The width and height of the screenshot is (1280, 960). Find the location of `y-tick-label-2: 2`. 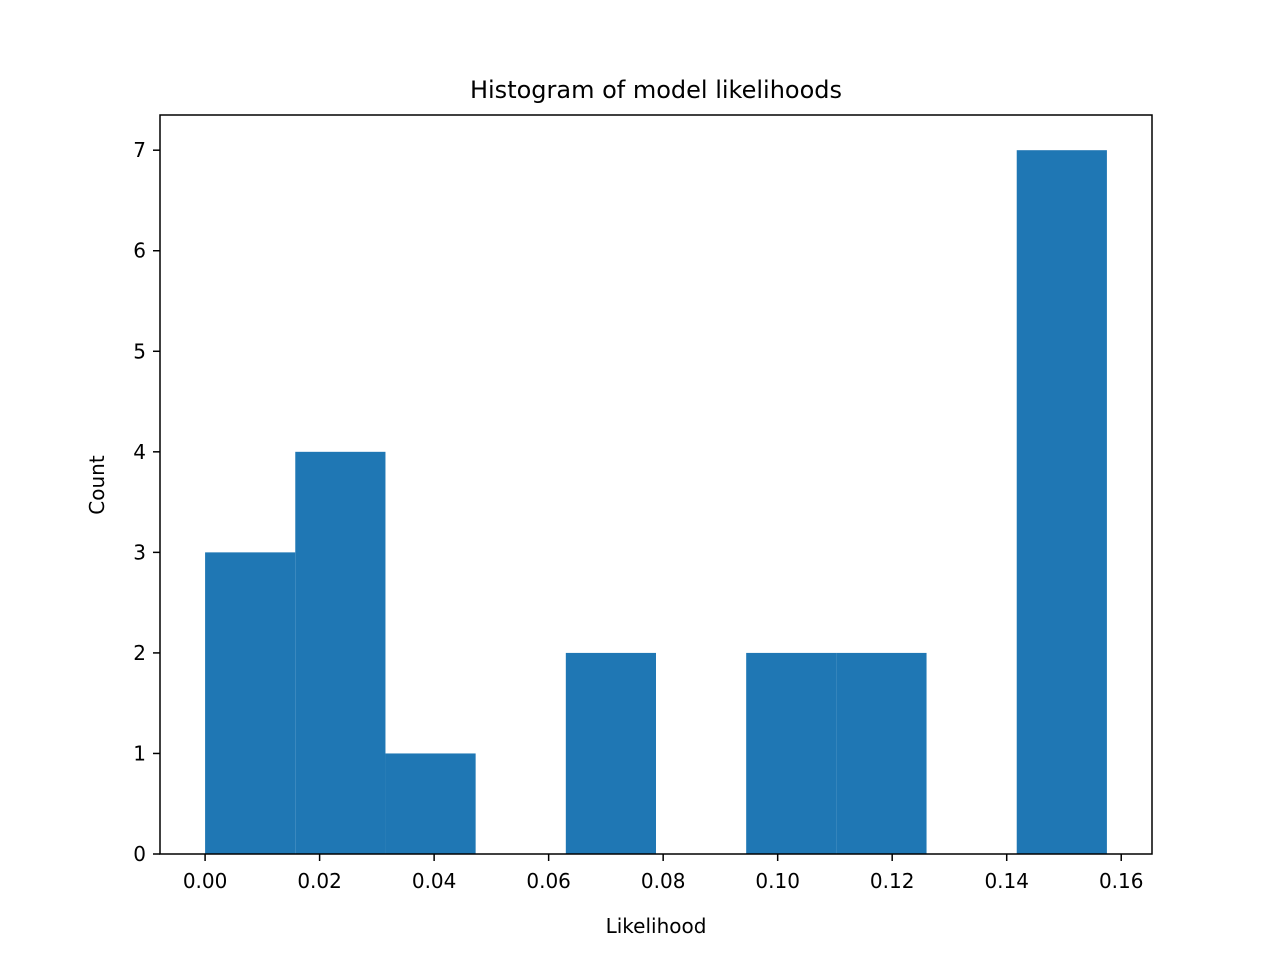

y-tick-label-2: 2 is located at coordinates (139, 653).